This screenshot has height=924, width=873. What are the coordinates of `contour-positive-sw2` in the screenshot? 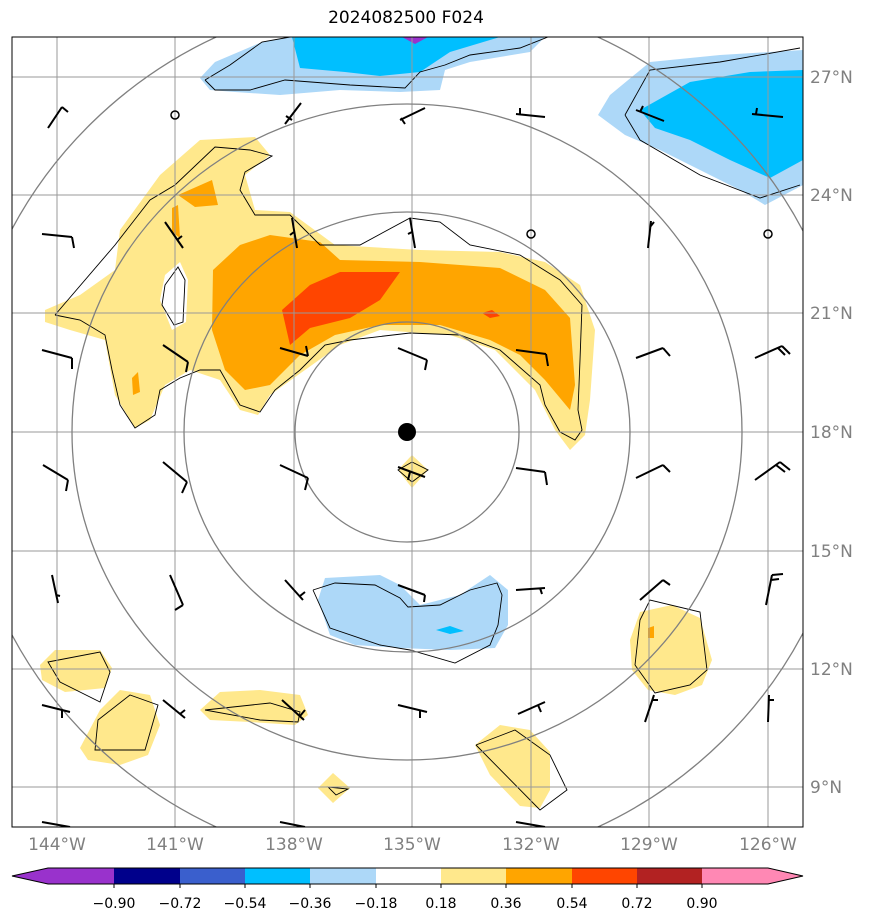 It's located at (120, 727).